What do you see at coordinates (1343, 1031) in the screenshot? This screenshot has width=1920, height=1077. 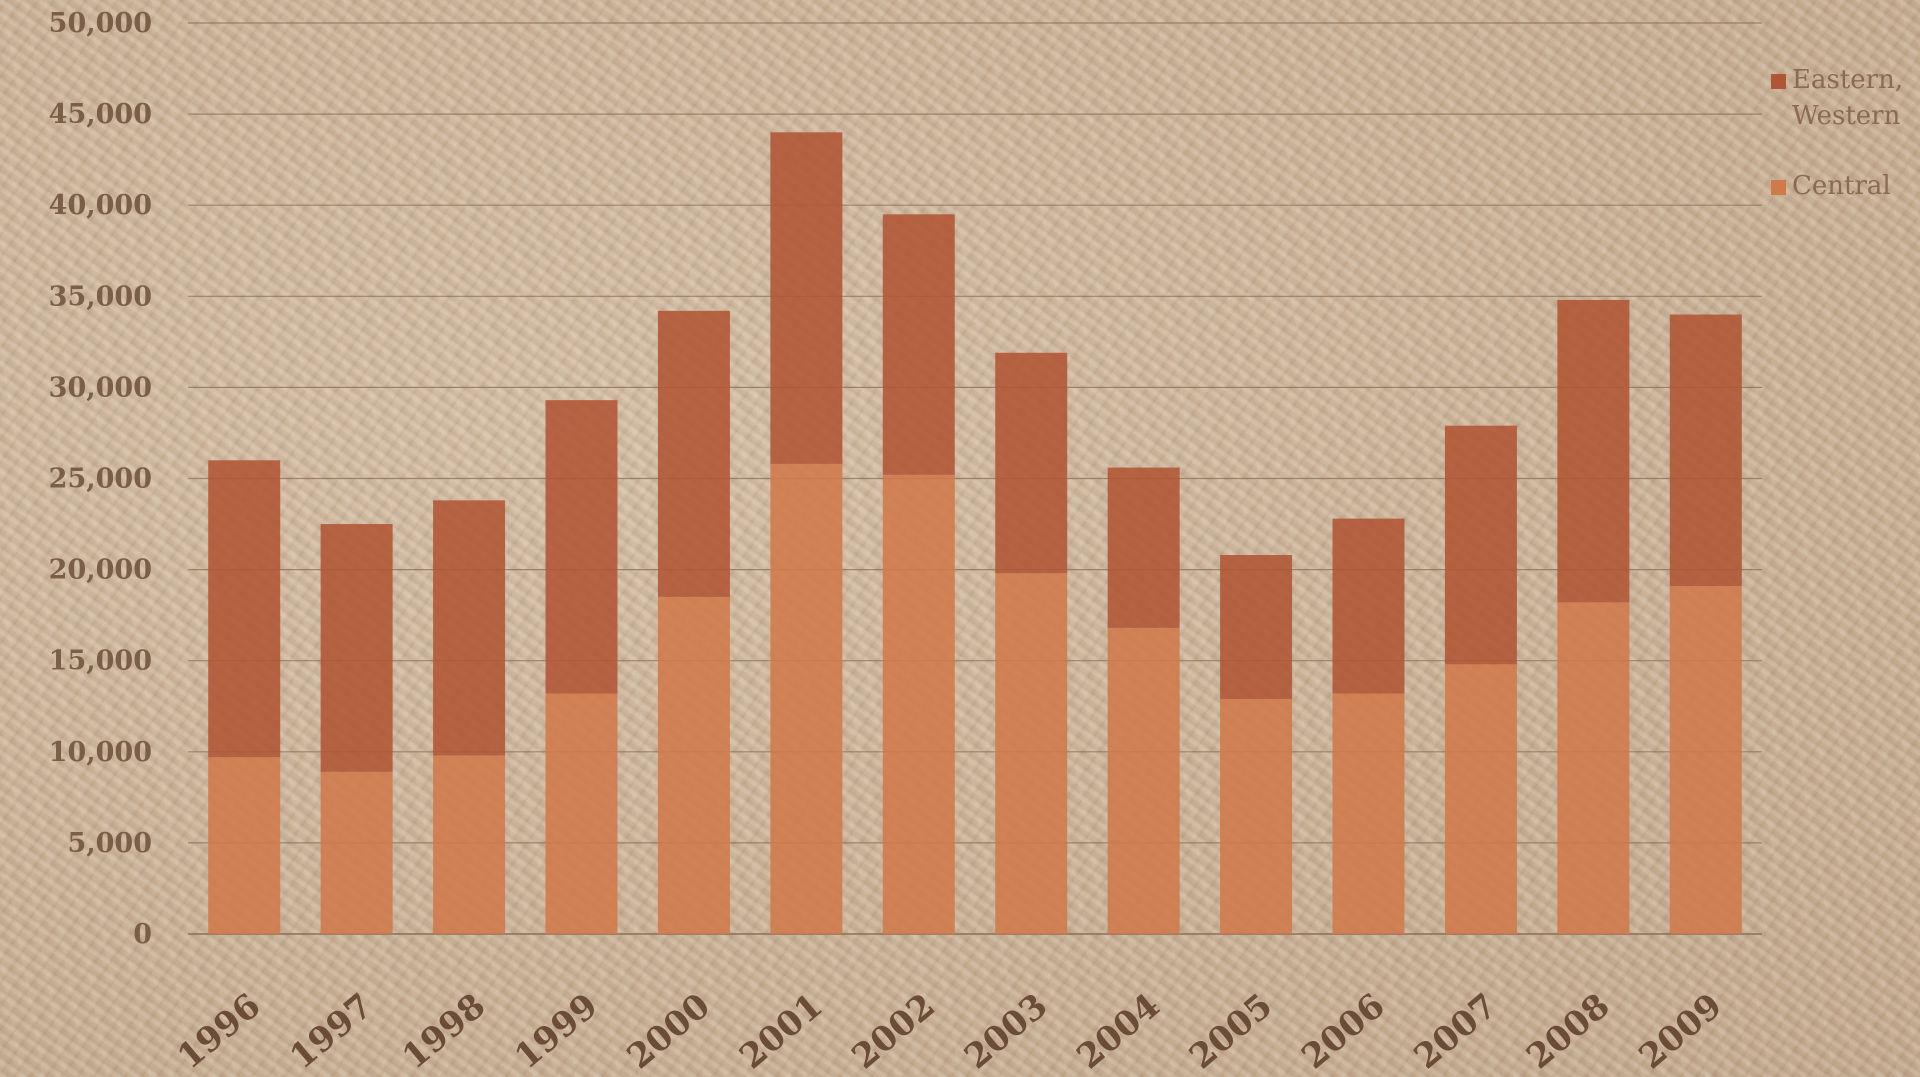 I see `x-tick-label: 2006` at bounding box center [1343, 1031].